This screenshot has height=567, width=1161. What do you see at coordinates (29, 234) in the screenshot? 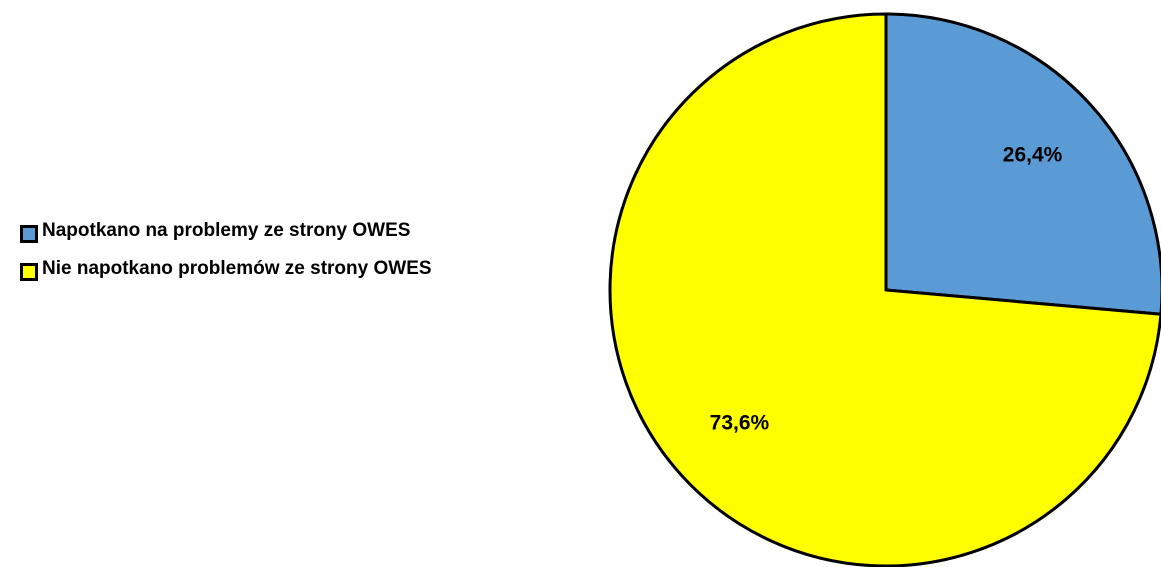
I see `legend-swatch-problems` at bounding box center [29, 234].